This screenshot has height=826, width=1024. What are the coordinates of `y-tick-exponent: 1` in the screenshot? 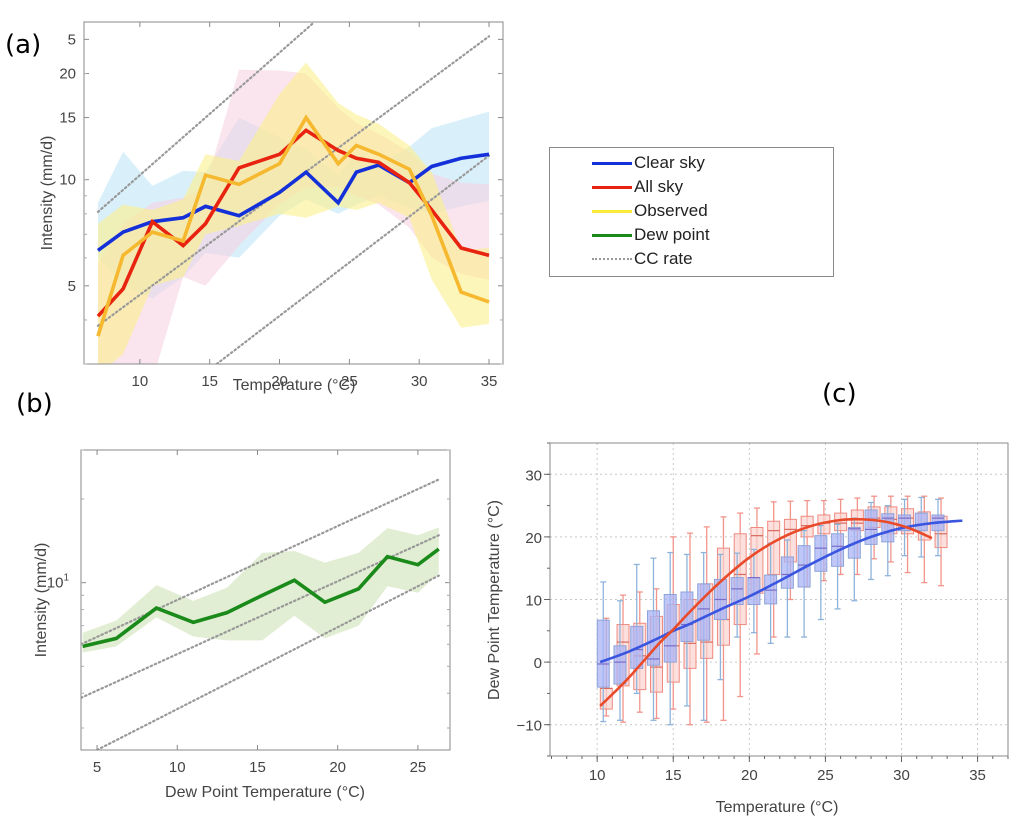 It's located at (66, 578).